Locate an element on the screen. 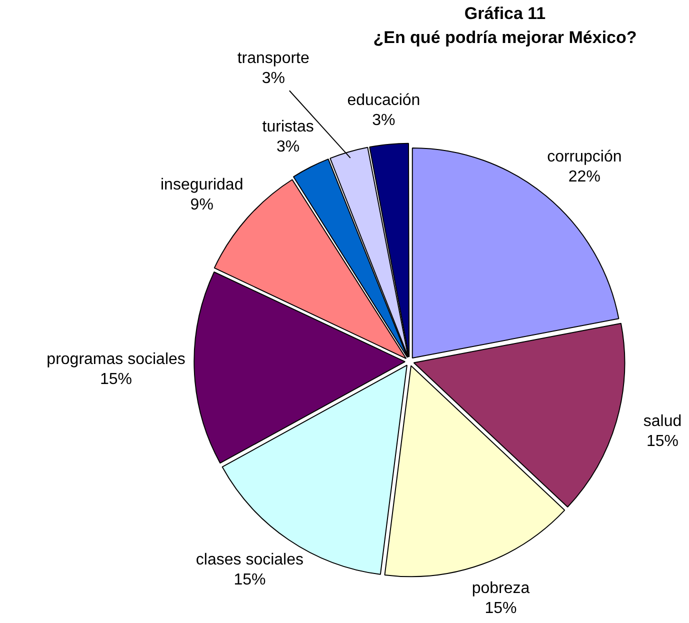  slice-label: programas sociales is located at coordinates (116, 359).